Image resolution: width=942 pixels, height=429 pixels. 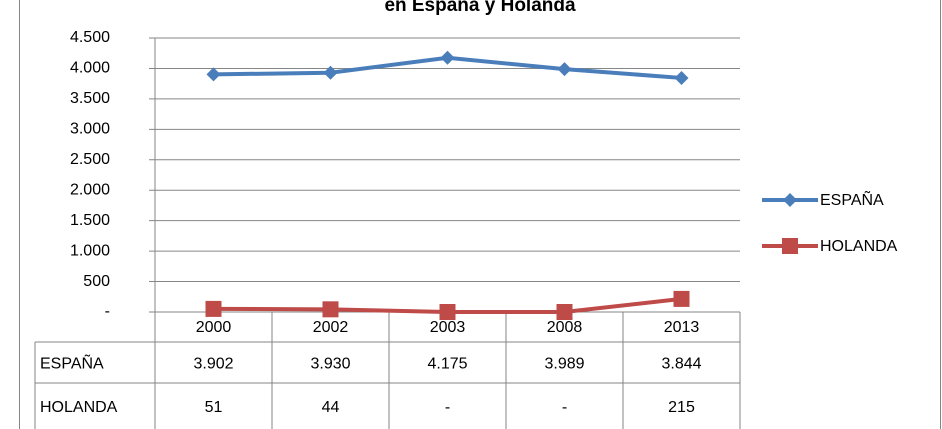 What do you see at coordinates (859, 246) in the screenshot?
I see `legend-label: HOLANDA` at bounding box center [859, 246].